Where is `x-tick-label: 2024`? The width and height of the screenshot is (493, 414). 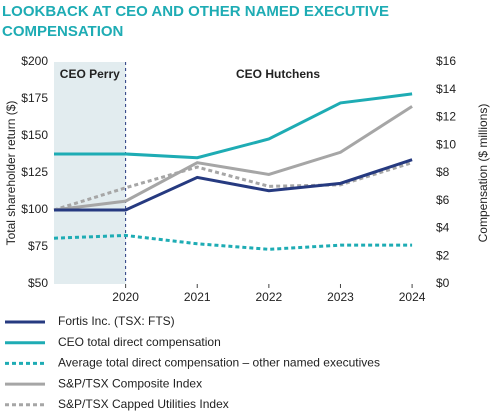
x-tick-label: 2024 is located at coordinates (412, 297).